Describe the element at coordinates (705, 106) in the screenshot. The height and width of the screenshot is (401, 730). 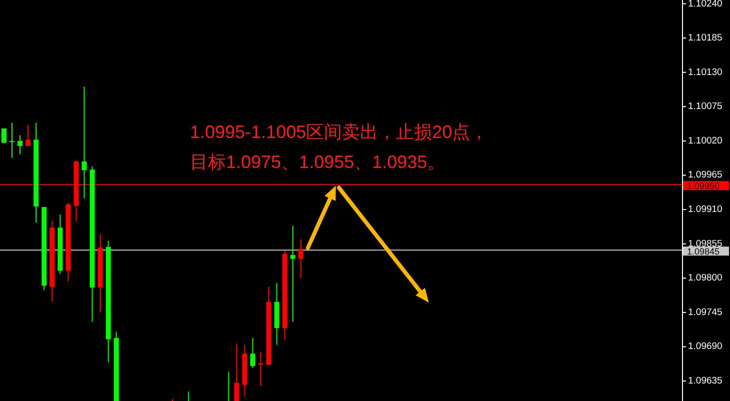
I see `y-tick-label: 1.10075` at that location.